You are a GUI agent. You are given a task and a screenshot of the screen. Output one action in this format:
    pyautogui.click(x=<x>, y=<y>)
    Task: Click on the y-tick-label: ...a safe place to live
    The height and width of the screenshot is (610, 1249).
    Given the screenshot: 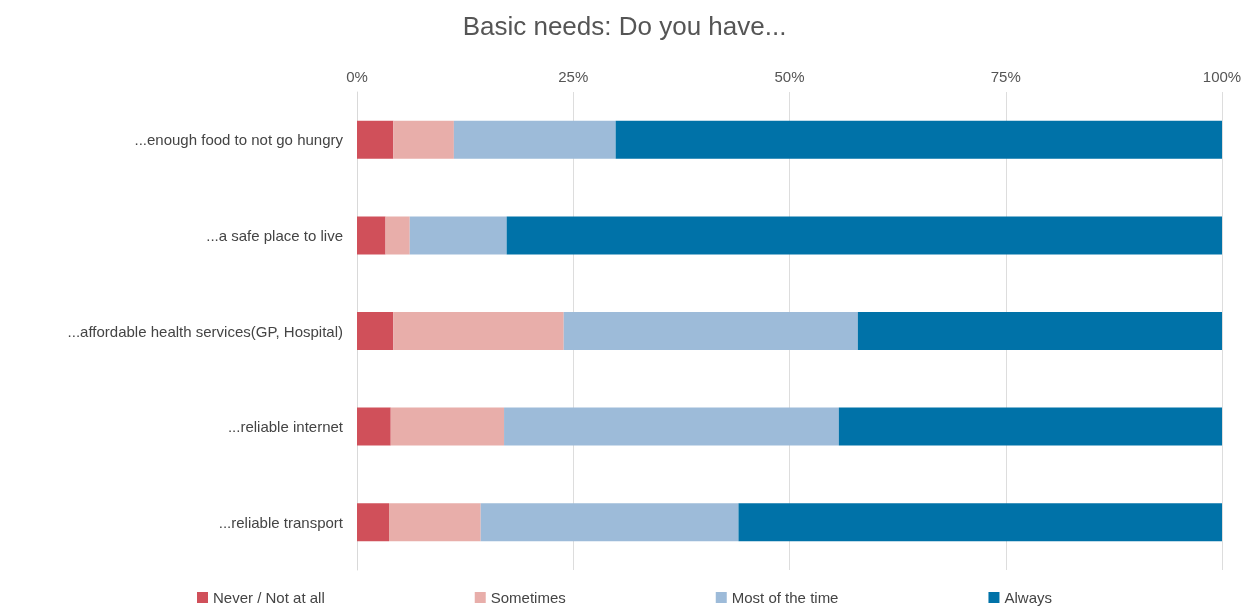 What is the action you would take?
    pyautogui.click(x=274, y=235)
    